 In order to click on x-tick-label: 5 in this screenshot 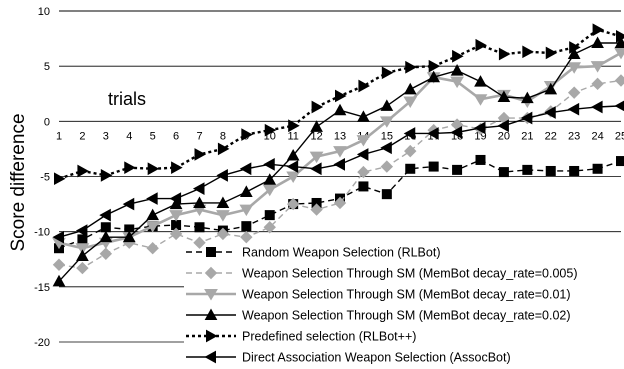, I will do `click(153, 136)`.